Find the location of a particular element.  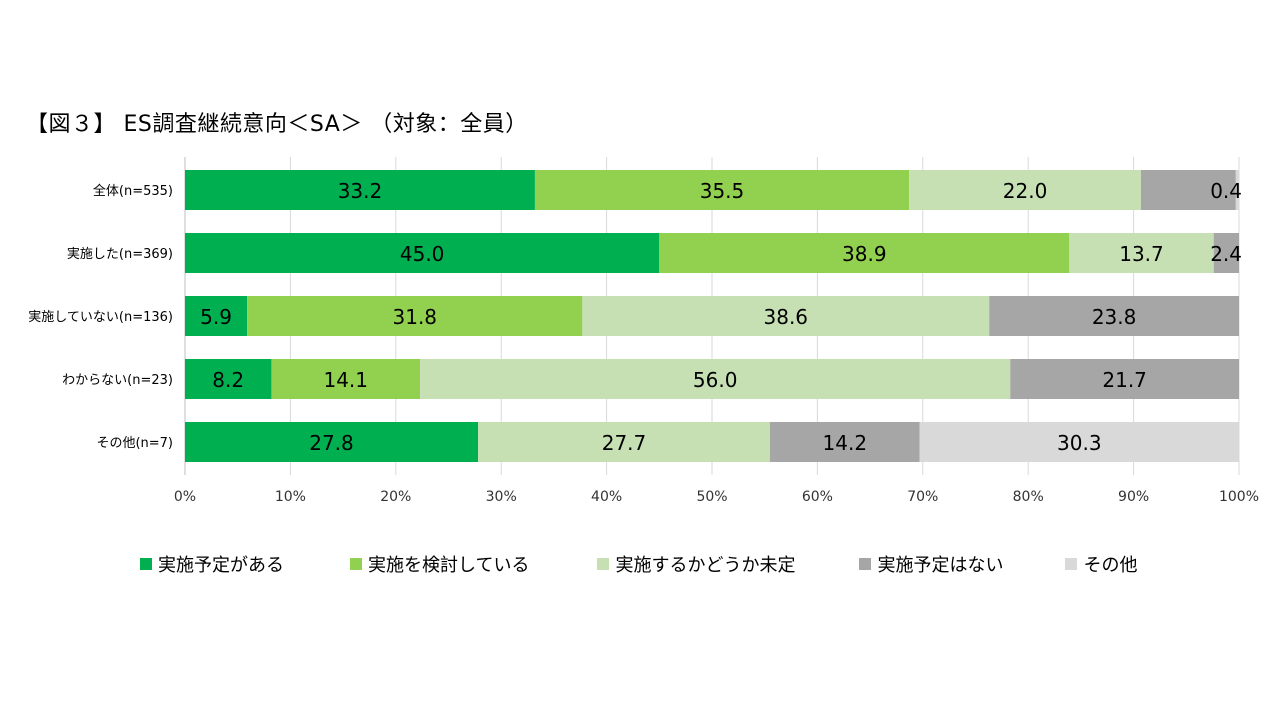

legend-item: その他 is located at coordinates (1101, 564).